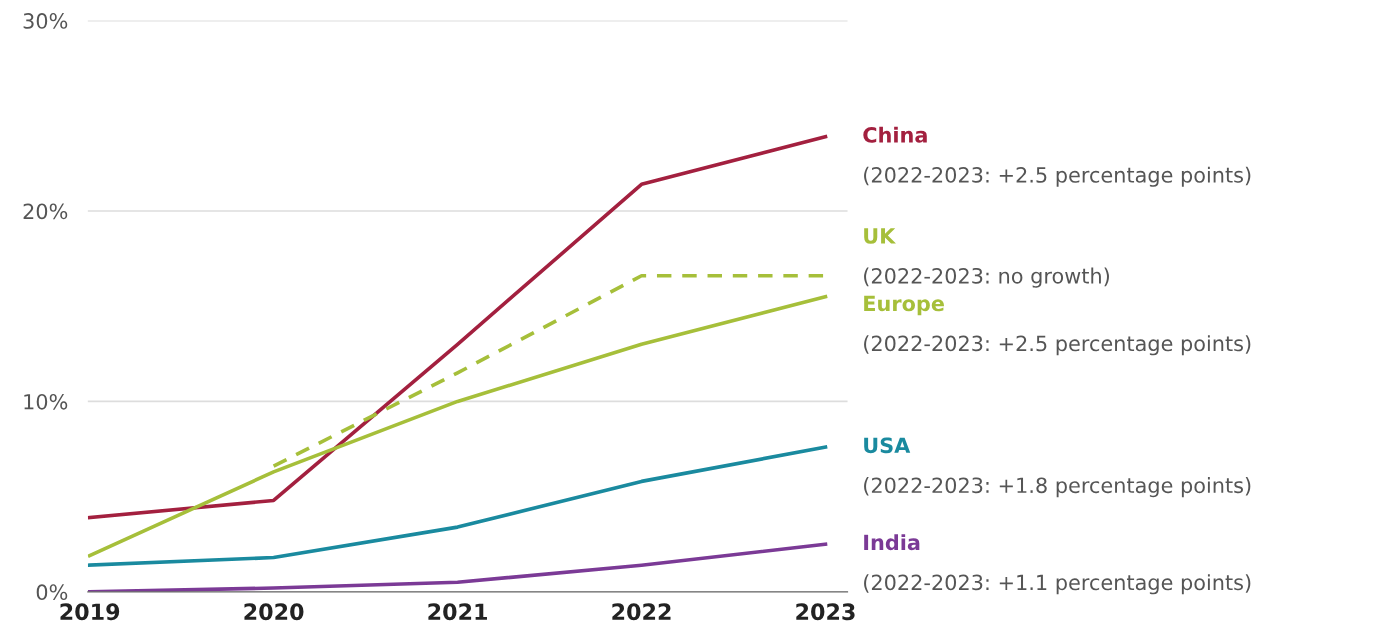  Describe the element at coordinates (457, 612) in the screenshot. I see `x-tick-label: 2021` at that location.